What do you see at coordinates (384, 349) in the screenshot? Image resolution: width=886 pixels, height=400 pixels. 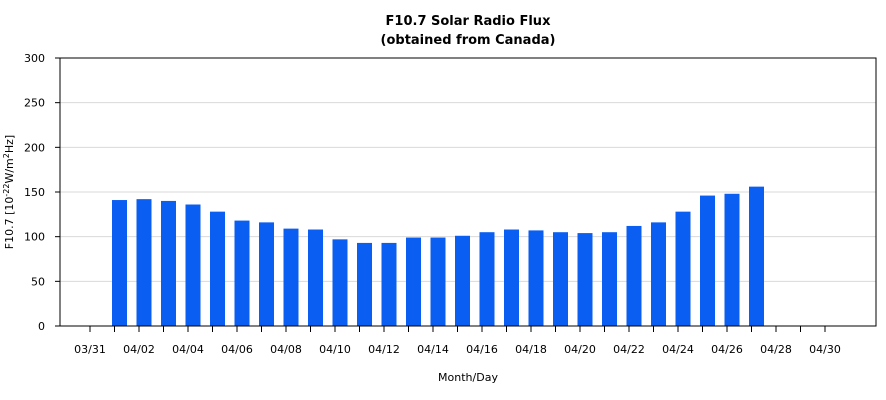 I see `x-tick-label: 04/12` at bounding box center [384, 349].